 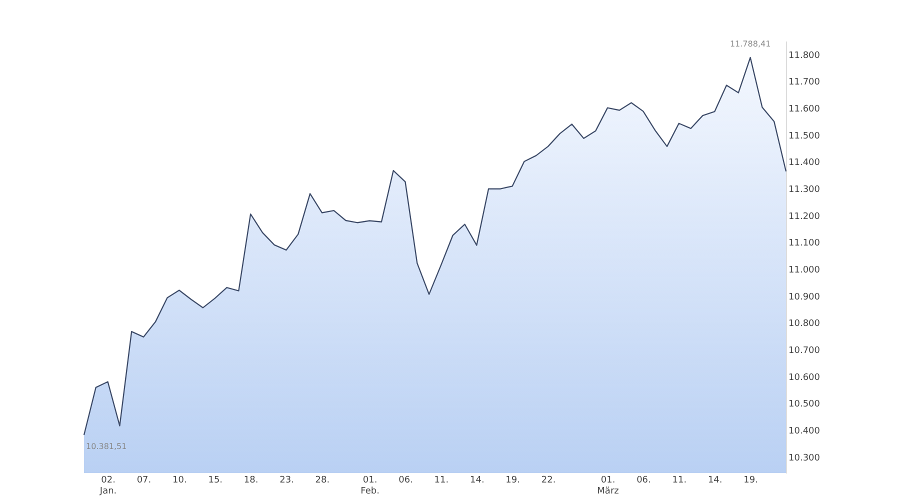 What do you see at coordinates (107, 486) in the screenshot?
I see `x-tick-label: 02. Jan.` at bounding box center [107, 486].